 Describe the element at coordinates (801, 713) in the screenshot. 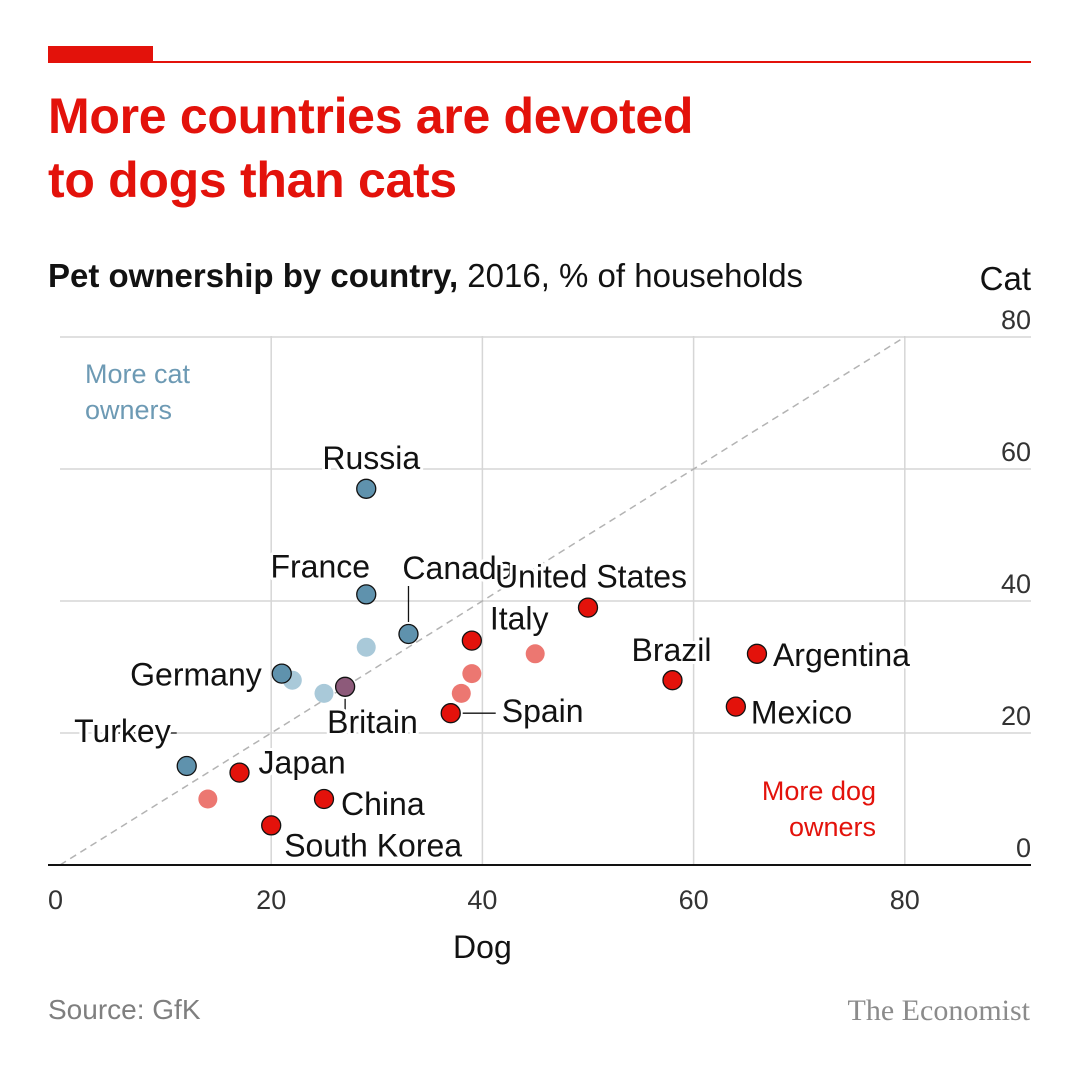

I see `label-mexico: Mexico` at that location.